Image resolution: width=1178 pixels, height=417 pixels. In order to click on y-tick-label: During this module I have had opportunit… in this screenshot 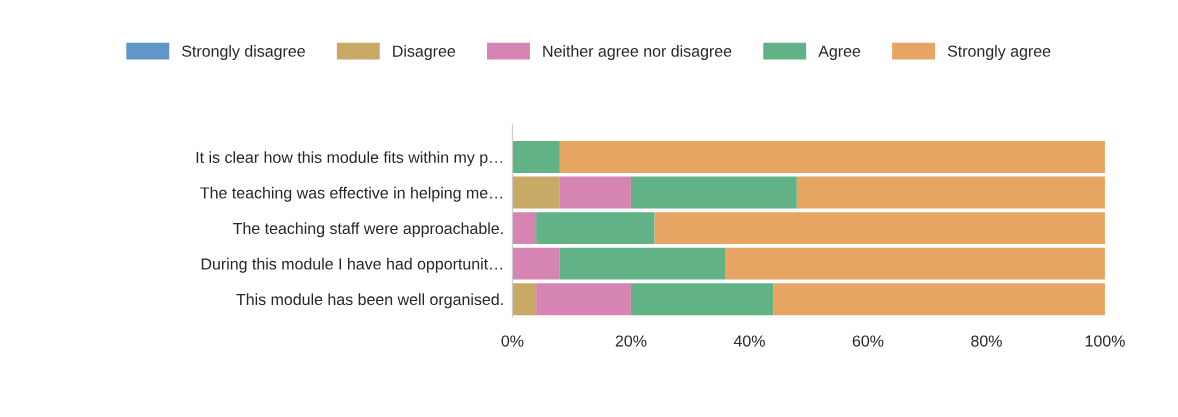, I will do `click(351, 265)`.